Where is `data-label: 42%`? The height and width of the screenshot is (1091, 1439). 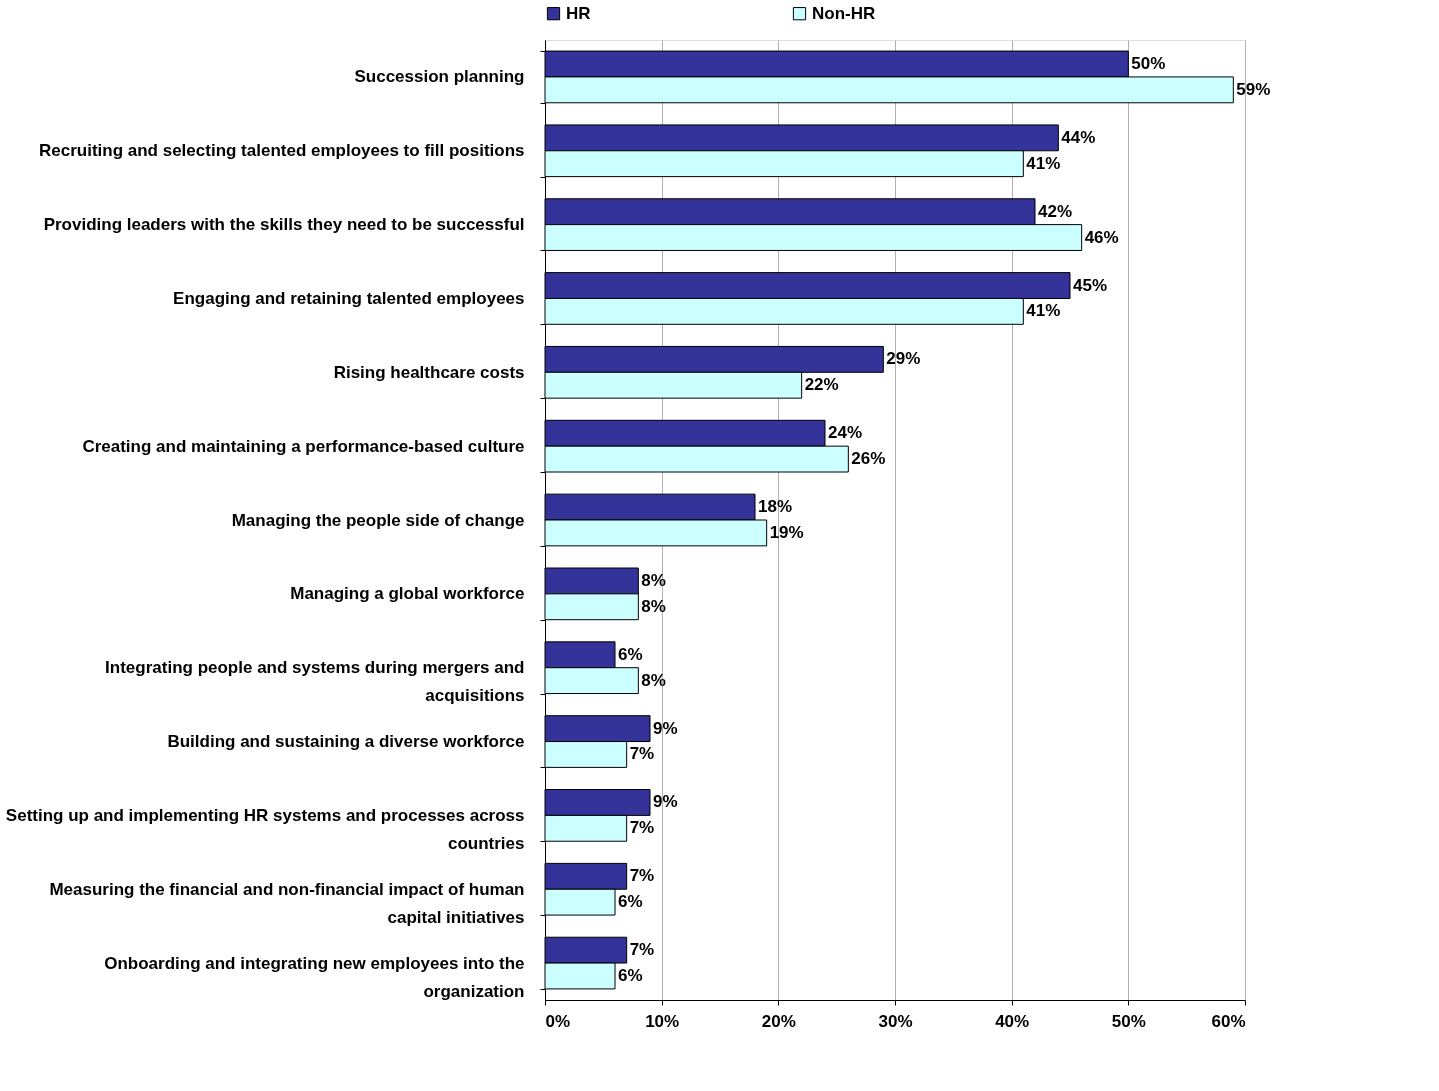
data-label: 42% is located at coordinates (1055, 211).